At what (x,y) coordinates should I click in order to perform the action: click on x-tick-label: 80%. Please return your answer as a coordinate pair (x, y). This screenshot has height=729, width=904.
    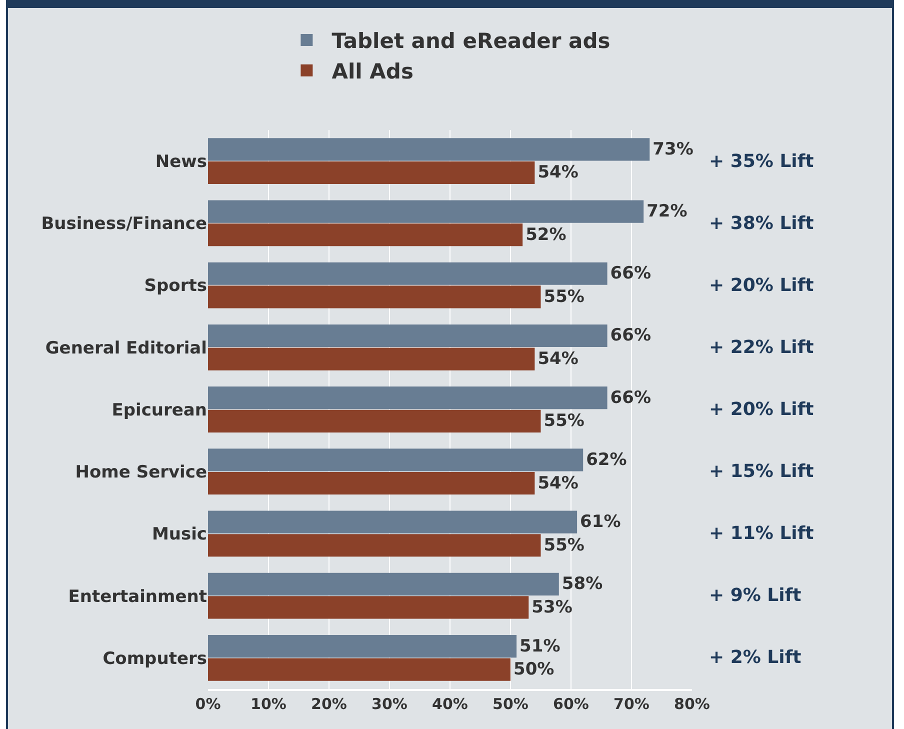
    Looking at the image, I should click on (692, 704).